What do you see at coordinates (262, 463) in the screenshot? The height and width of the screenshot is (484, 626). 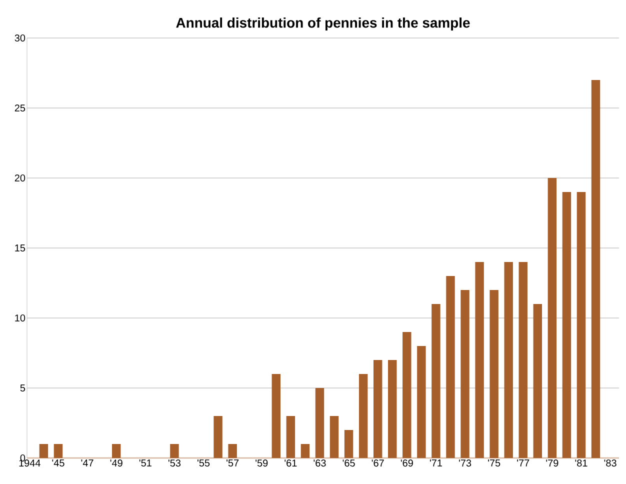 I see `x-tick-label: '59` at bounding box center [262, 463].